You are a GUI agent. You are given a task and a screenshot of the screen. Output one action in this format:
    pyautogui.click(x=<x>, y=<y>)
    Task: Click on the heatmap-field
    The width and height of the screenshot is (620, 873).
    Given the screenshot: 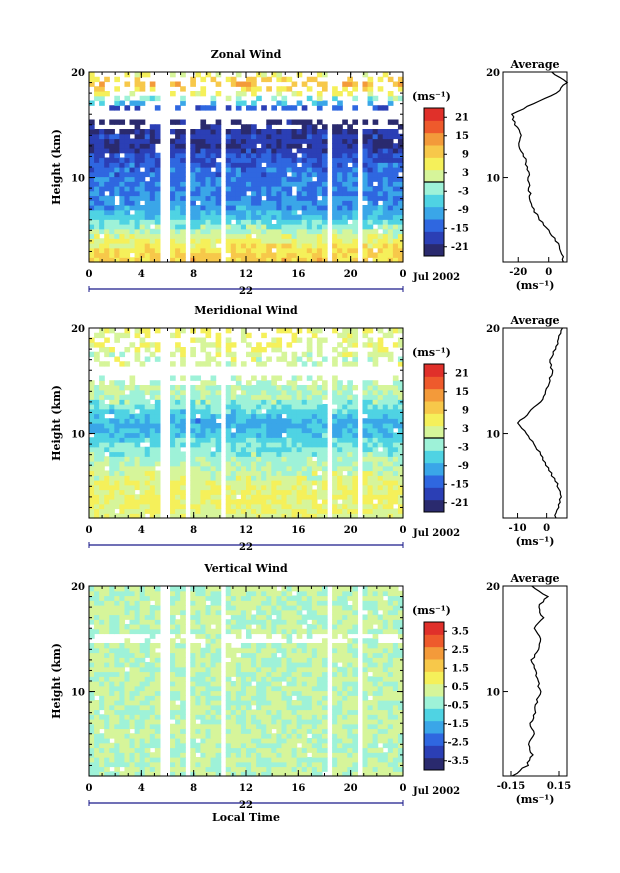 What is the action you would take?
    pyautogui.click(x=246, y=167)
    